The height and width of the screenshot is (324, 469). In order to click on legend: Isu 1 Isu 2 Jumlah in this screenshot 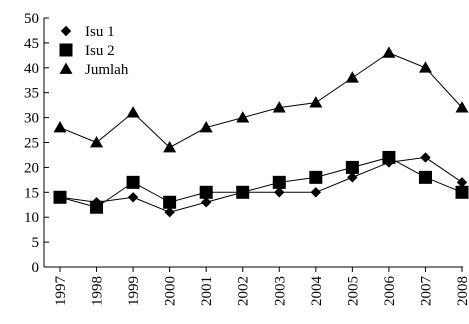, I will do `click(94, 51)`.